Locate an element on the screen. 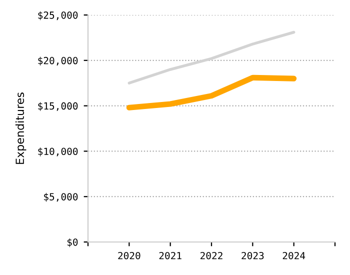  y-axis-title: Expenditures is located at coordinates (20, 128).